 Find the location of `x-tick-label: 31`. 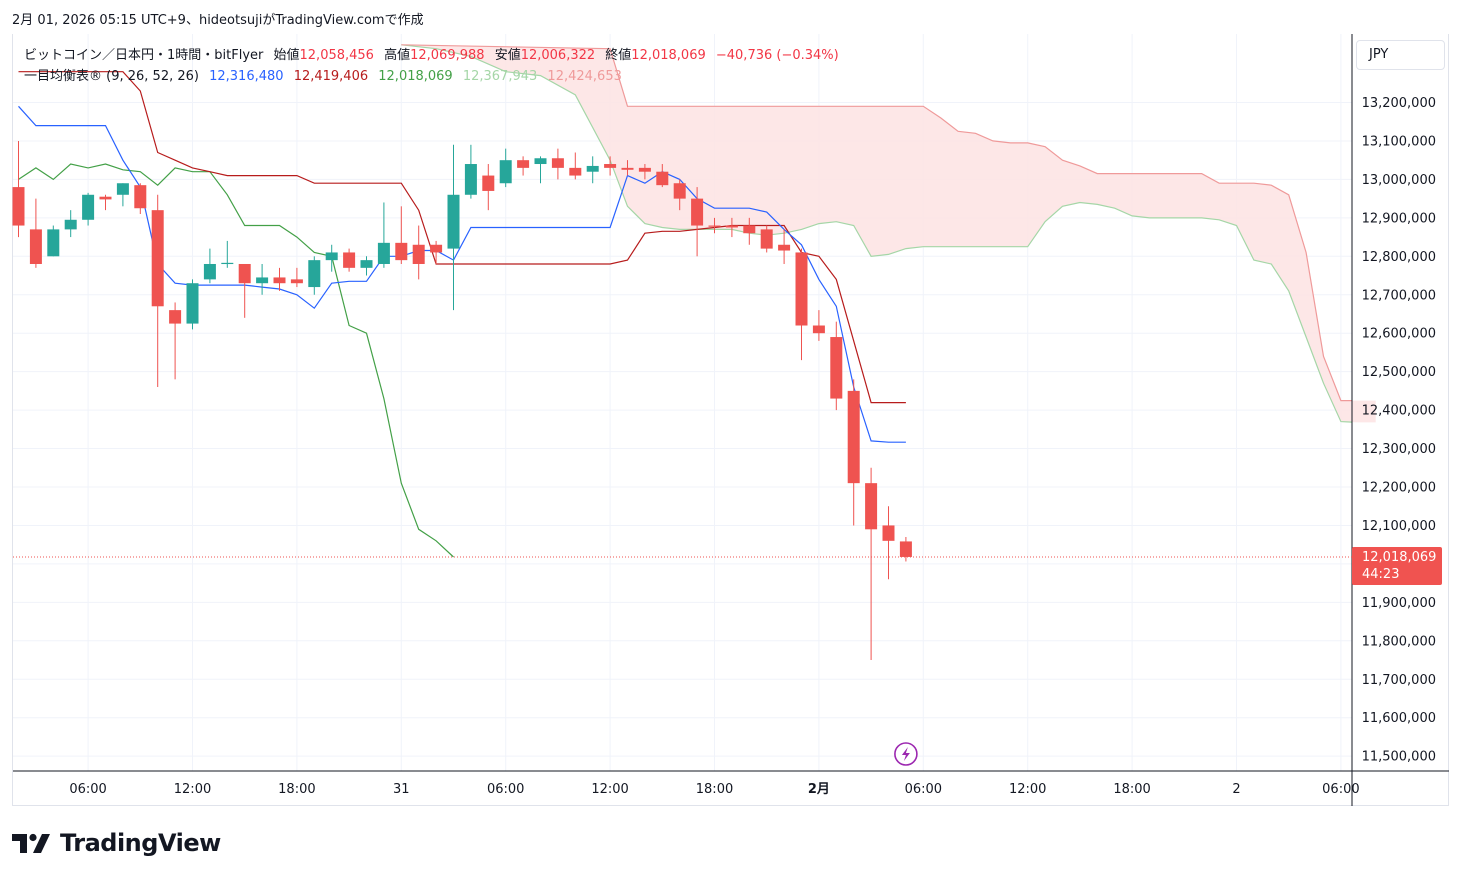

x-tick-label: 31 is located at coordinates (401, 789).